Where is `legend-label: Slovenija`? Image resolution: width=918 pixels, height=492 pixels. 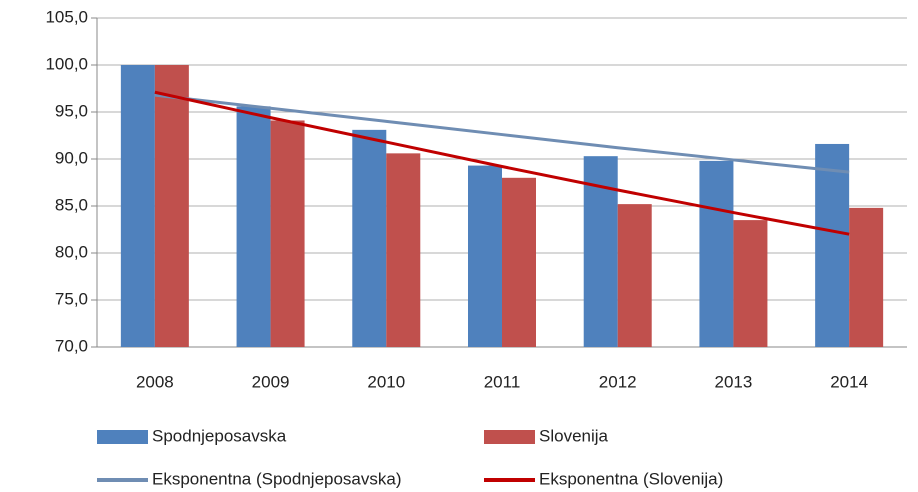 legend-label: Slovenija is located at coordinates (574, 435).